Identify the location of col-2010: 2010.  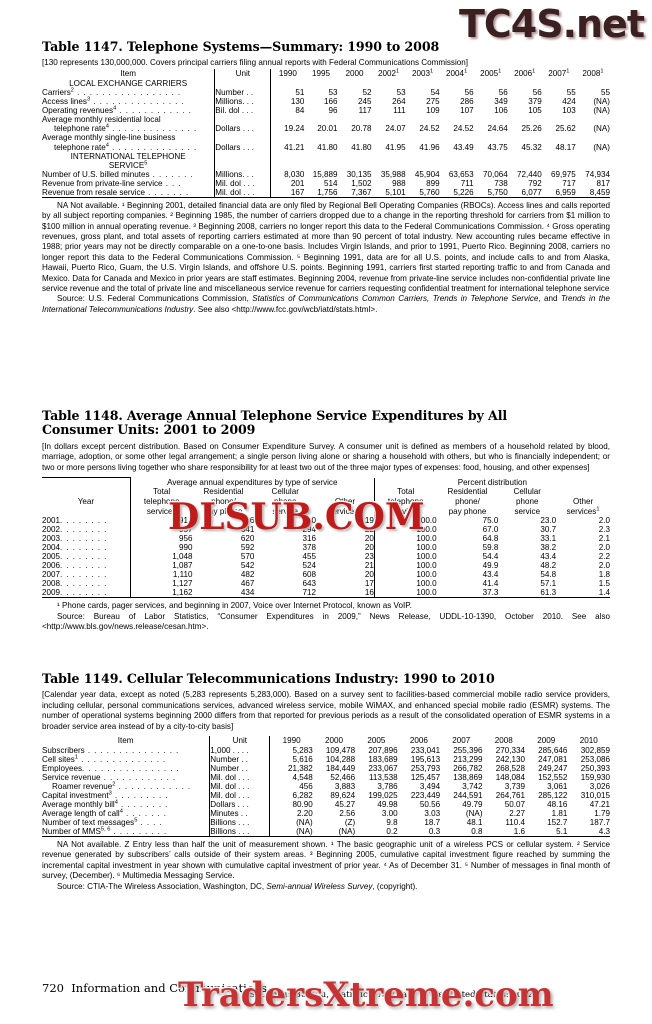
(588, 741).